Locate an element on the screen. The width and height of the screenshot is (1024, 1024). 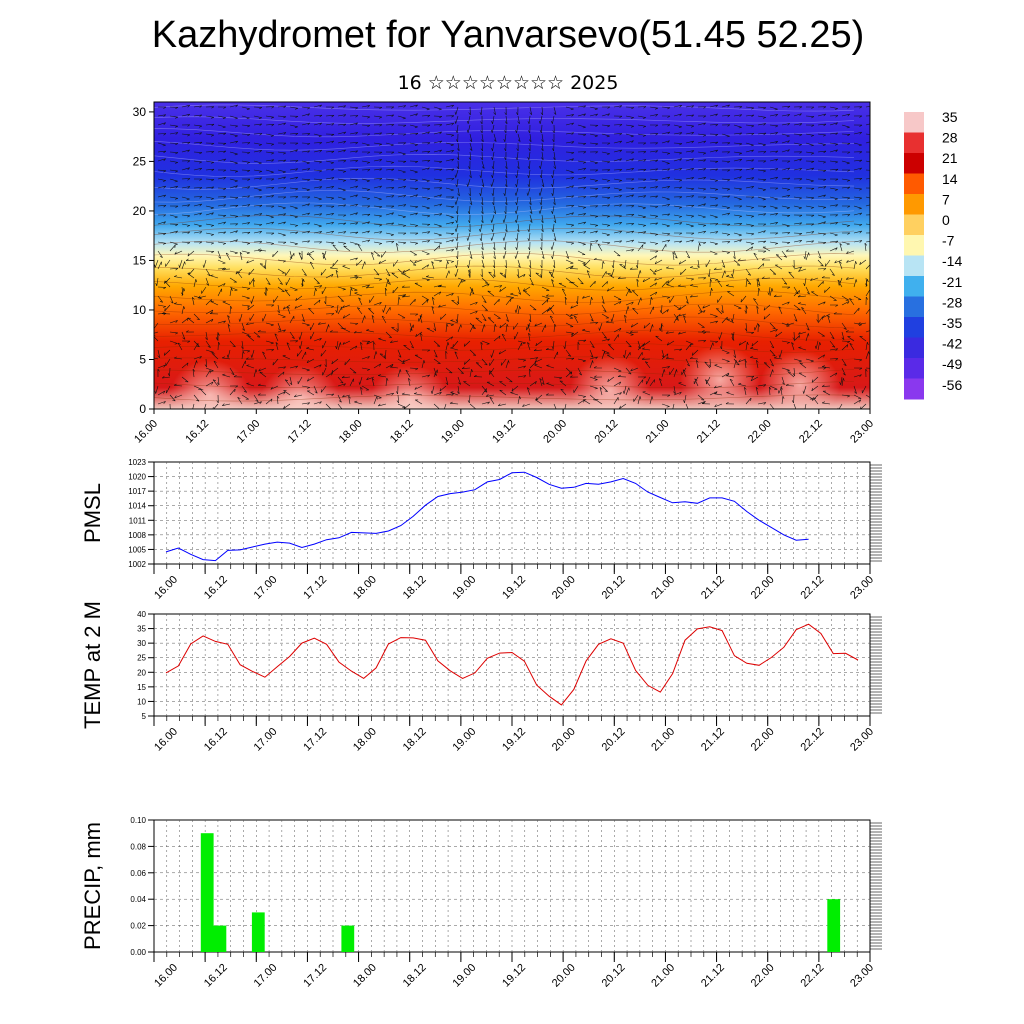
colorbar-label: -56 is located at coordinates (952, 385).